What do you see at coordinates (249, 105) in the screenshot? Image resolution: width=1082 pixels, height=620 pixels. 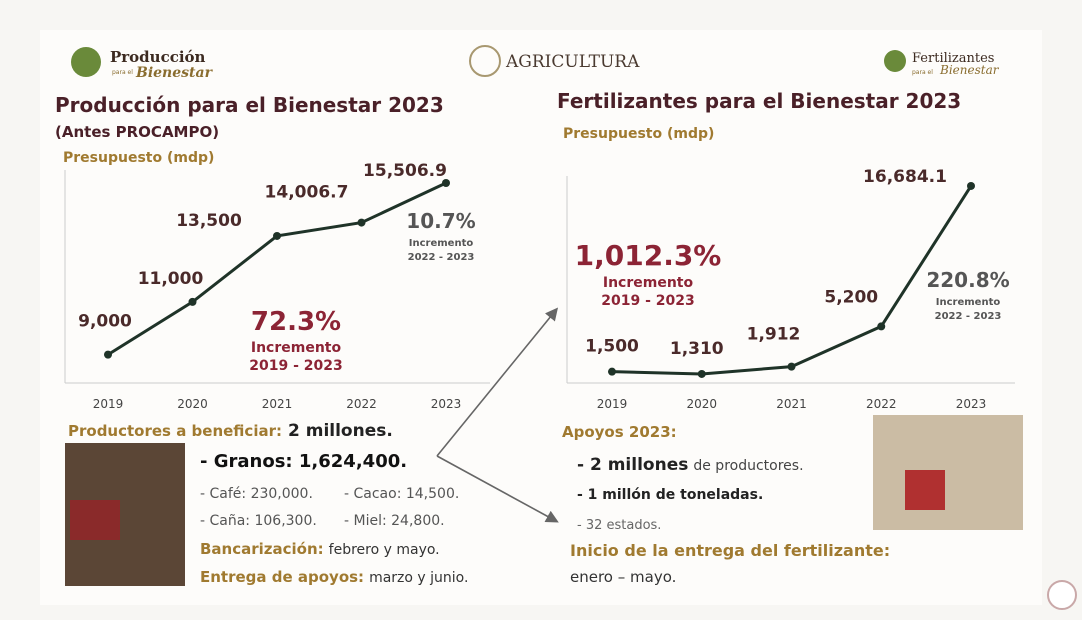 I see `chart-title: Producción para el Bienestar 2023` at bounding box center [249, 105].